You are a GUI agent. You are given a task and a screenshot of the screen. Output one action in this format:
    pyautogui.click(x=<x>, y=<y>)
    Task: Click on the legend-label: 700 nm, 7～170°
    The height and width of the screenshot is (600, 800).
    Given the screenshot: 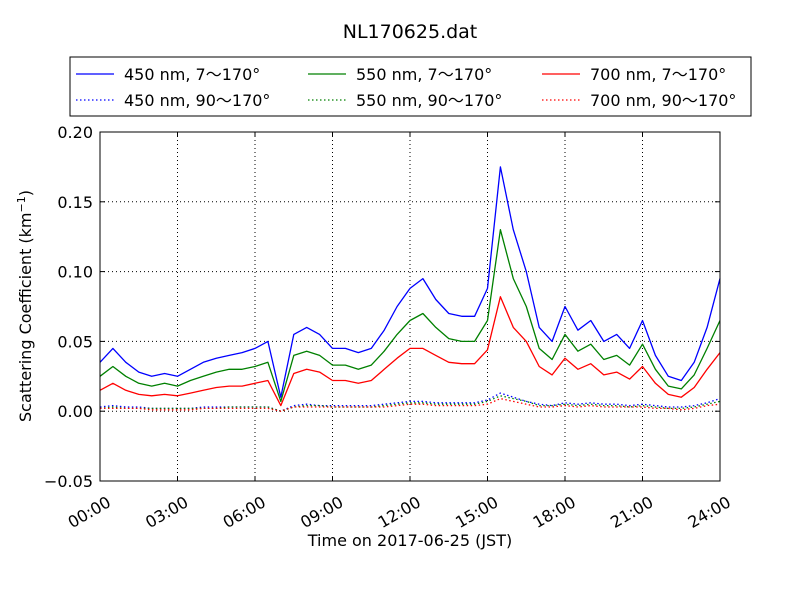 What is the action you would take?
    pyautogui.click(x=658, y=74)
    